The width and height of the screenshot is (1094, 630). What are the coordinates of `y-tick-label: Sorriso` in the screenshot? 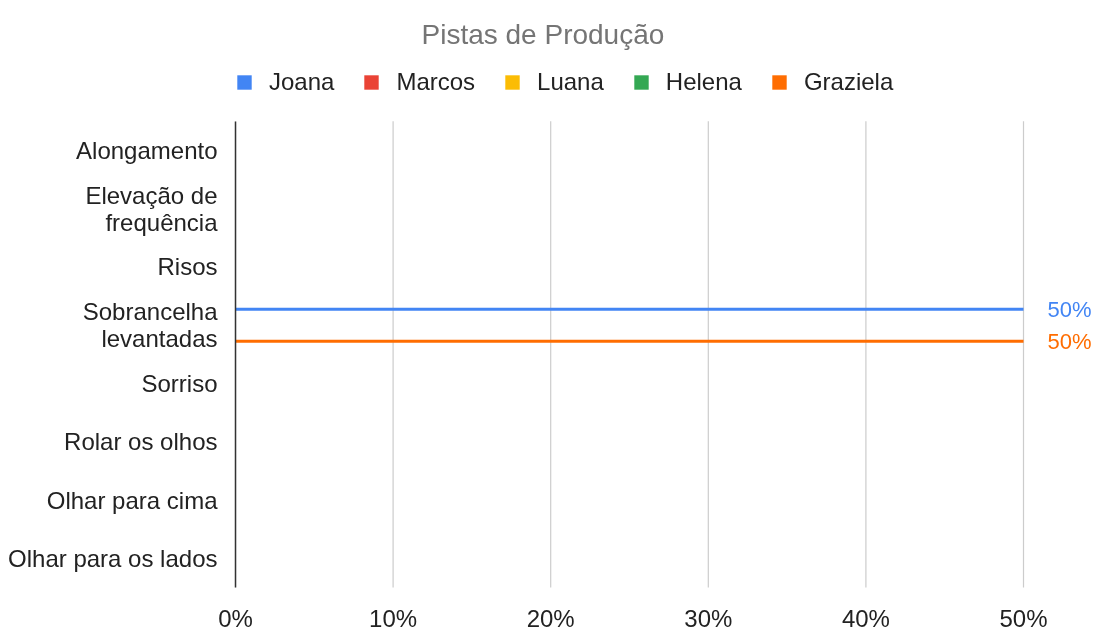 It's located at (179, 384).